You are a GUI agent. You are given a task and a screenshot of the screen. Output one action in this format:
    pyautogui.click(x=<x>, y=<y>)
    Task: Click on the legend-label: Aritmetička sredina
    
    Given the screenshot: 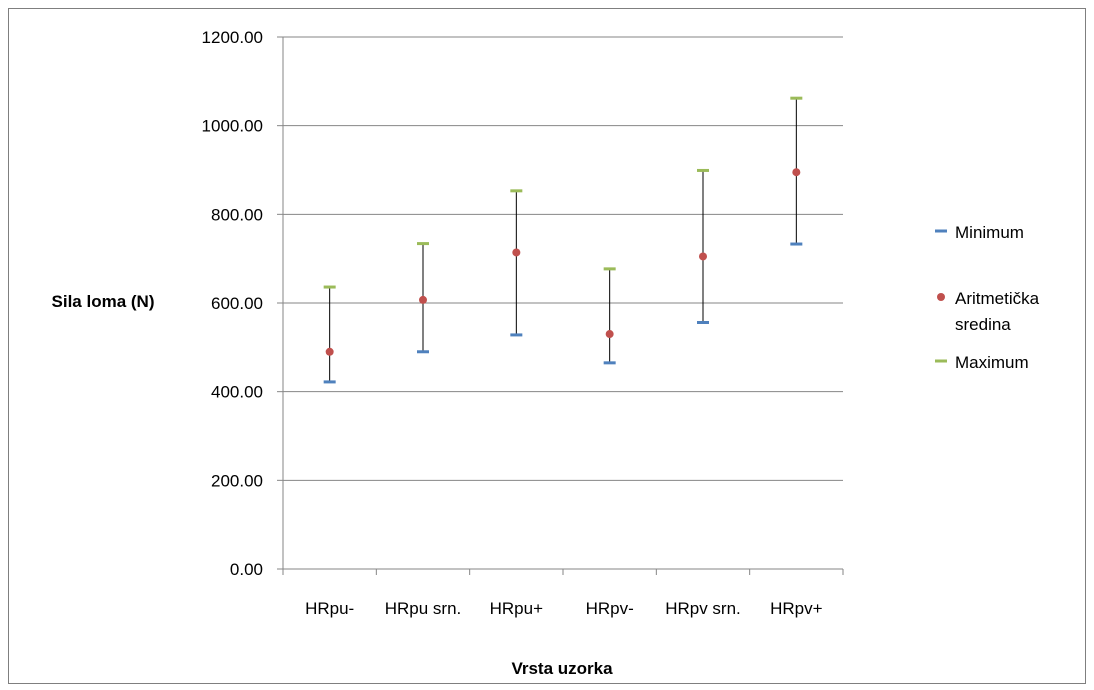 What is the action you would take?
    pyautogui.click(x=997, y=311)
    